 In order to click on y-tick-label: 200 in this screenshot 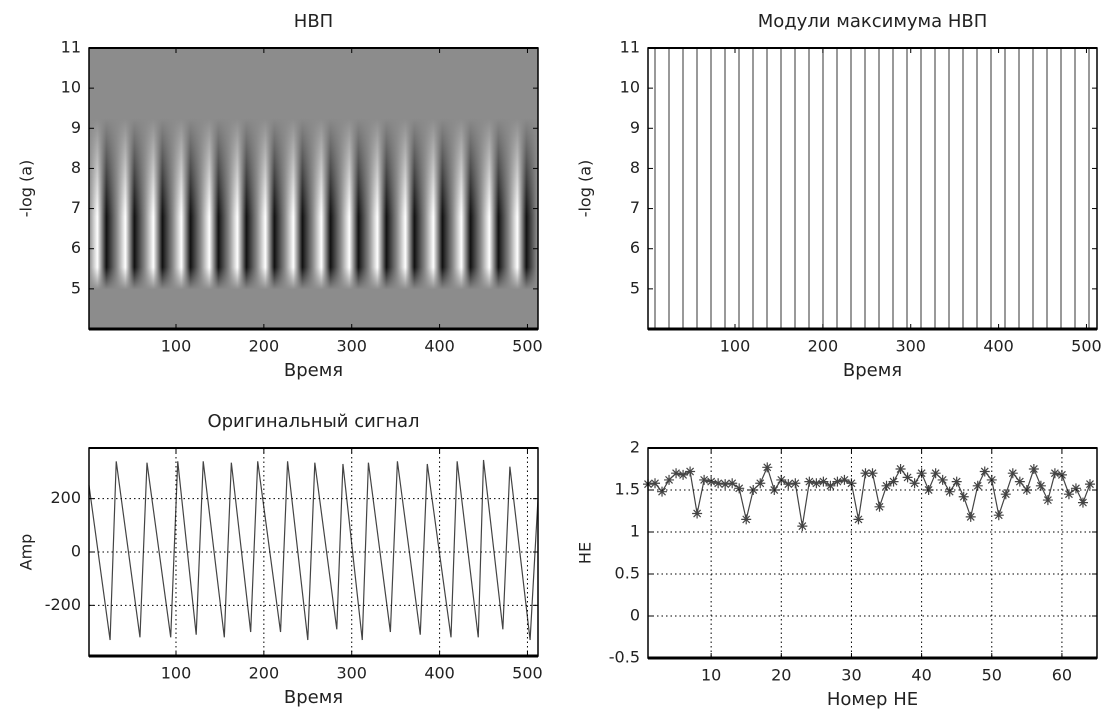, I will do `click(65, 497)`.